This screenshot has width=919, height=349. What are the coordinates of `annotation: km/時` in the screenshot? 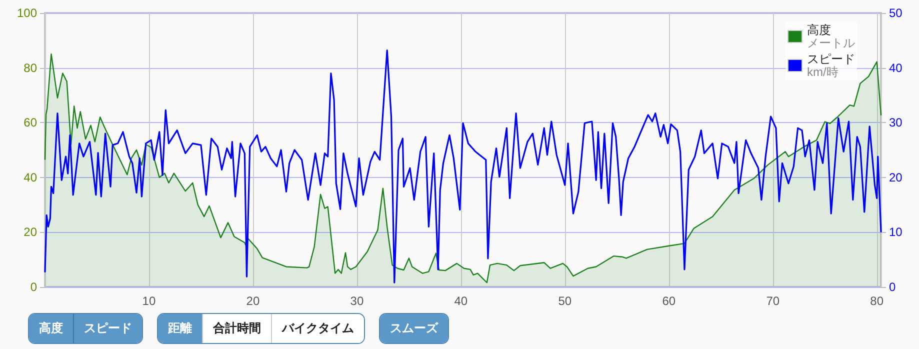 It's located at (822, 72).